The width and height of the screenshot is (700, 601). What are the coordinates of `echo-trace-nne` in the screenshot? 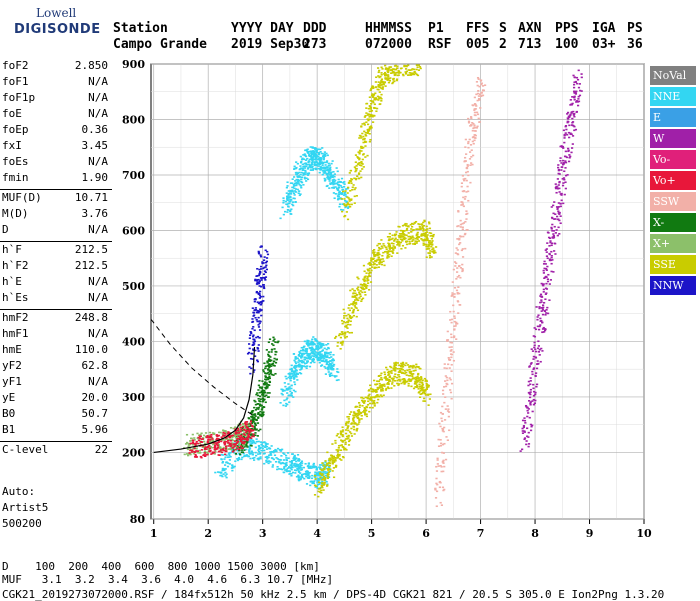 It's located at (309, 371).